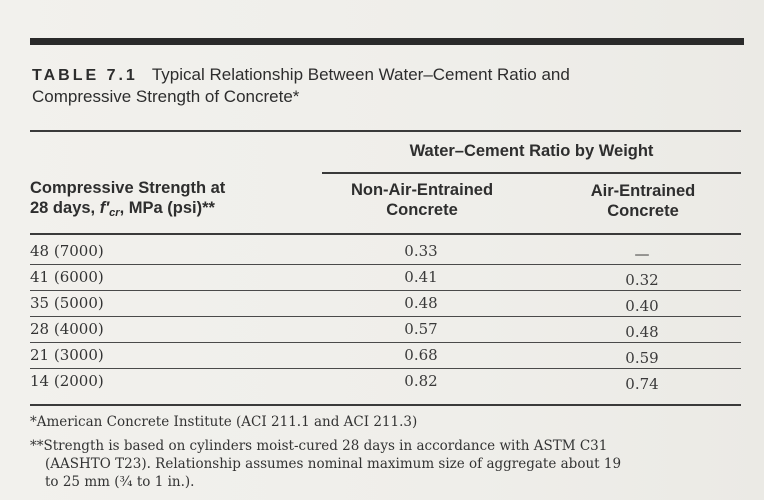  What do you see at coordinates (643, 201) in the screenshot?
I see `col-header-air: Air-Entrained Concrete` at bounding box center [643, 201].